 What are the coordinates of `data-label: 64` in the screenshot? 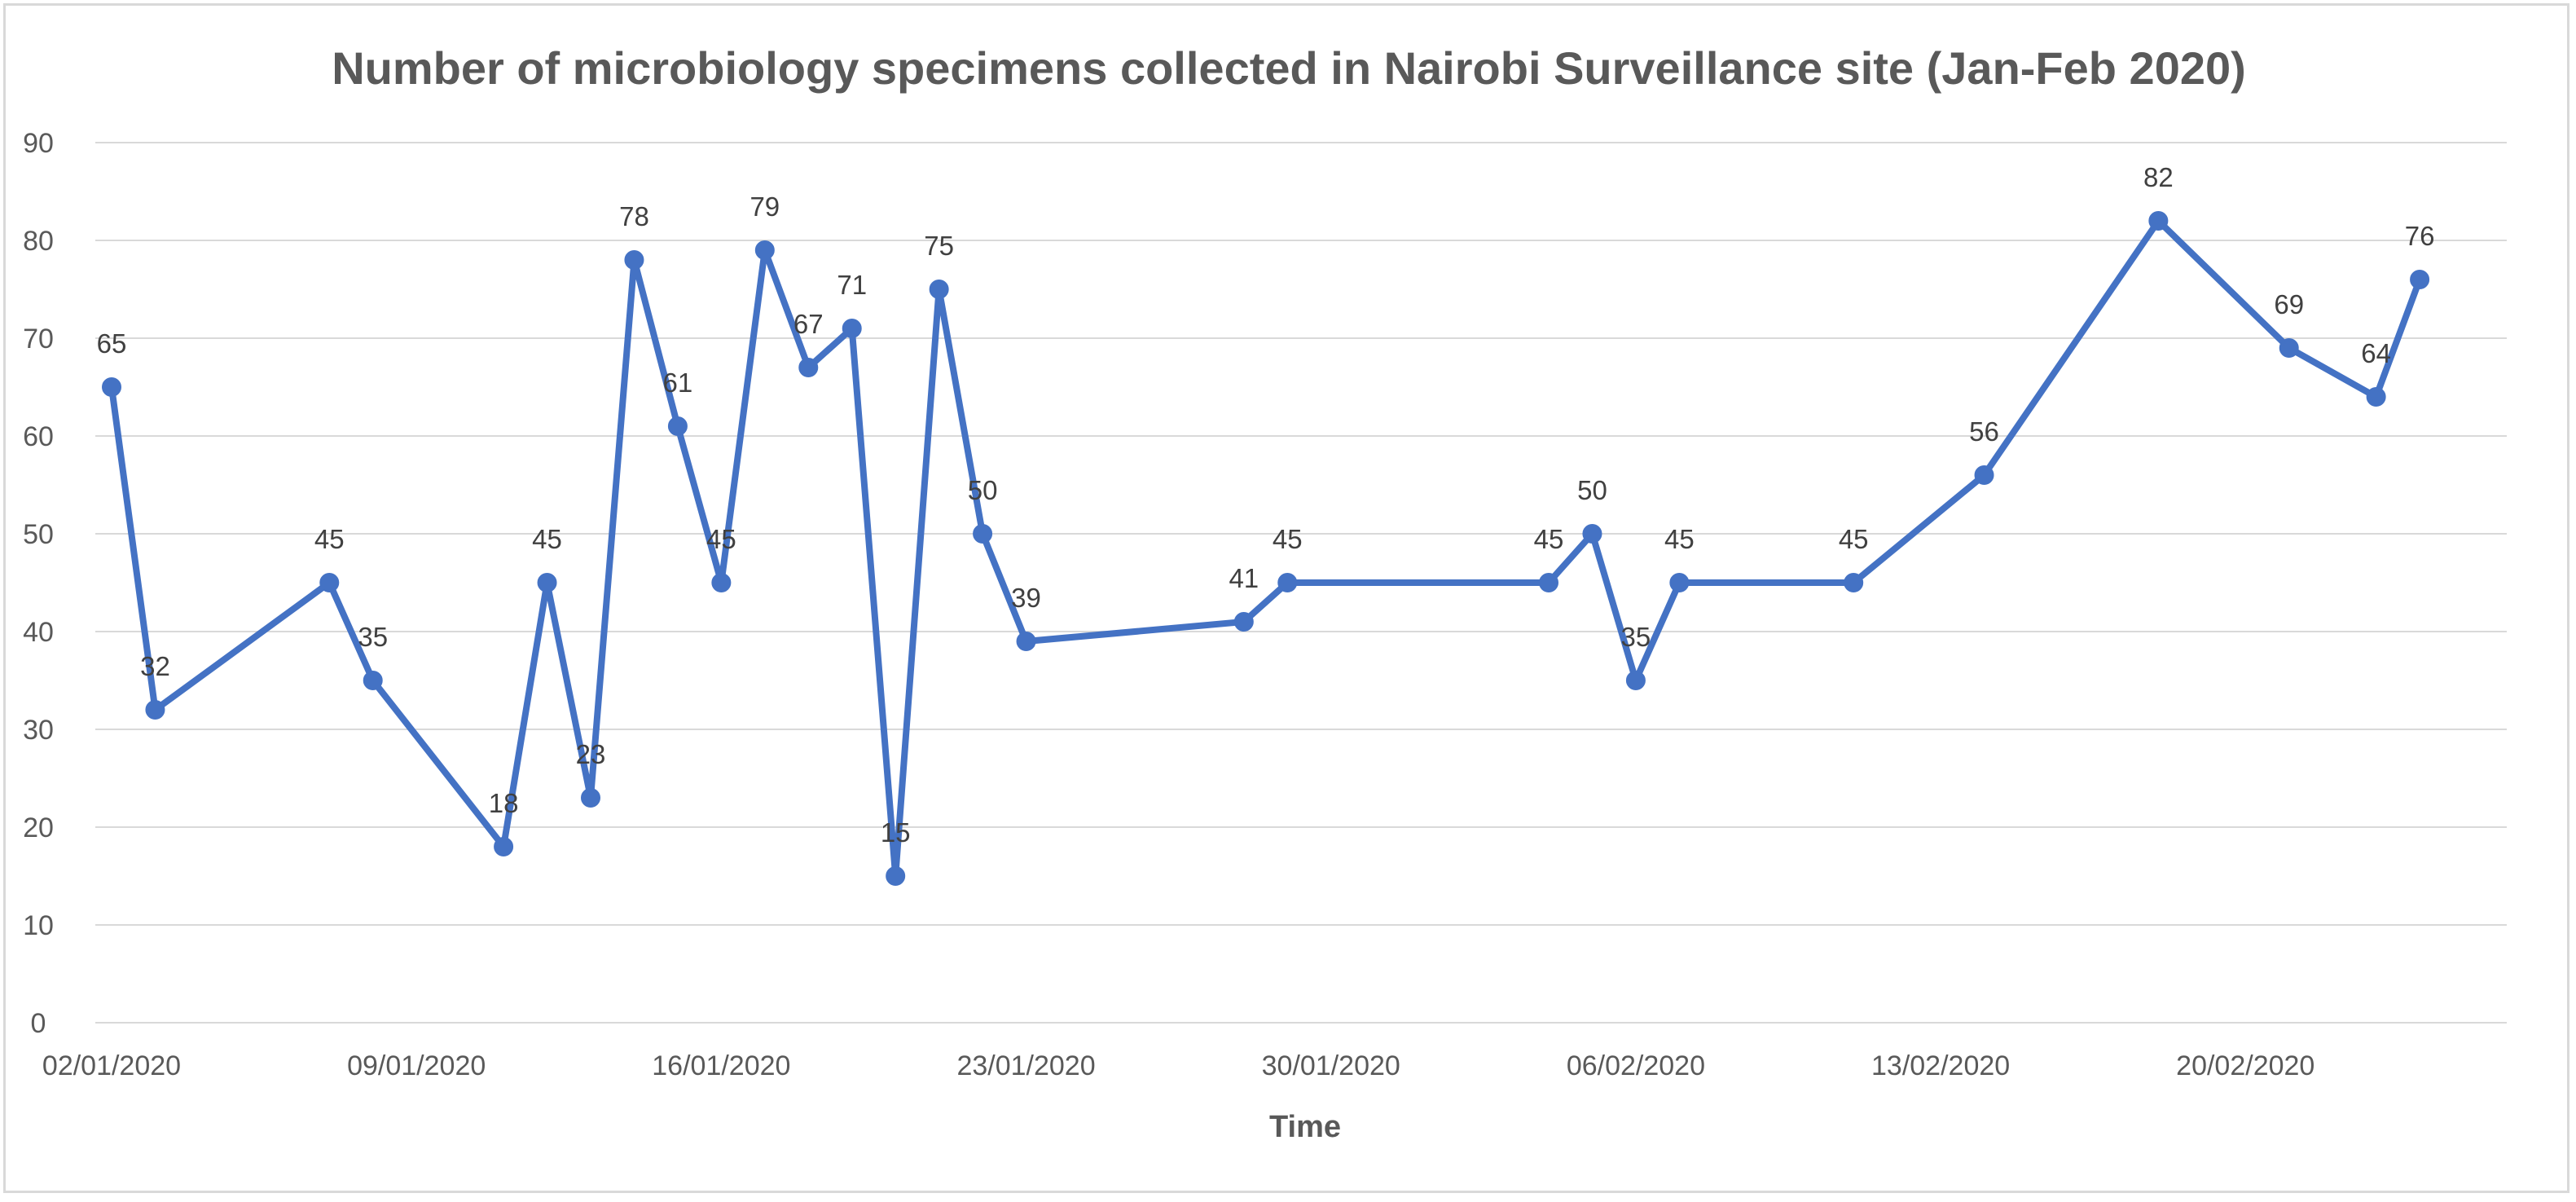 It's located at (2376, 353).